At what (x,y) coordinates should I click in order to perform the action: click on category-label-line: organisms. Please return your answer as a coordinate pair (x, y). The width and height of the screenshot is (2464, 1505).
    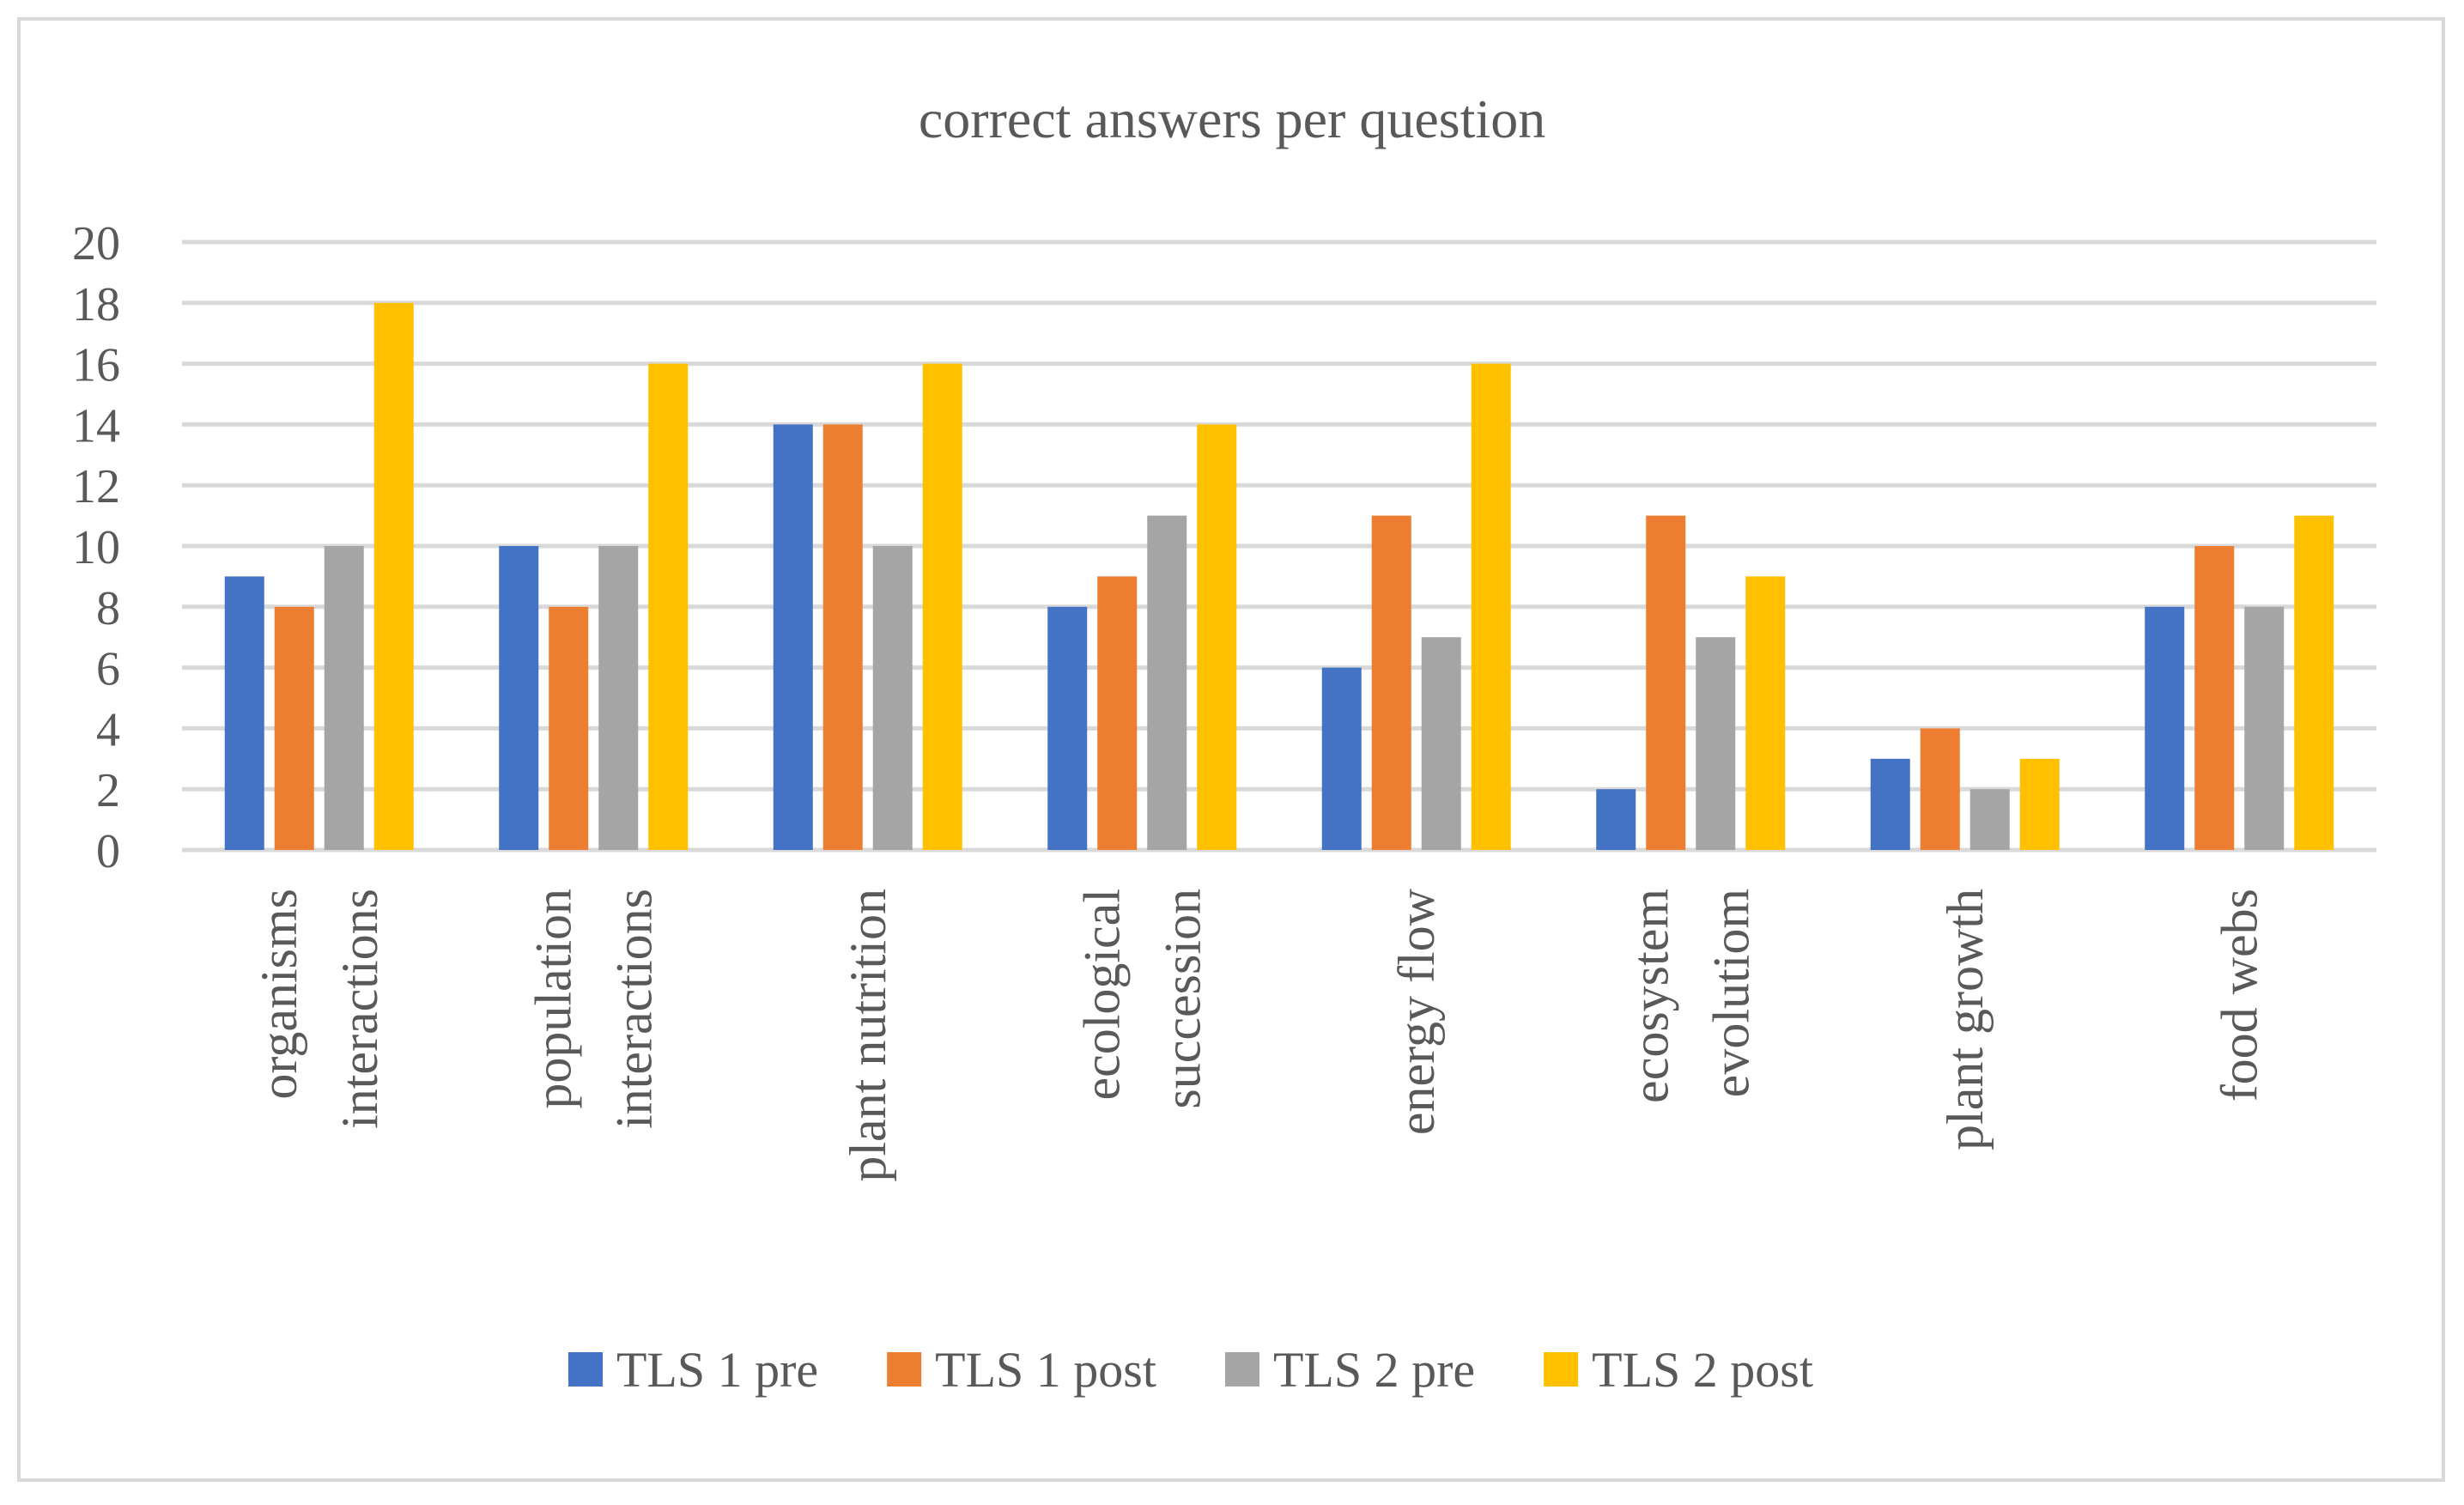
    Looking at the image, I should click on (279, 994).